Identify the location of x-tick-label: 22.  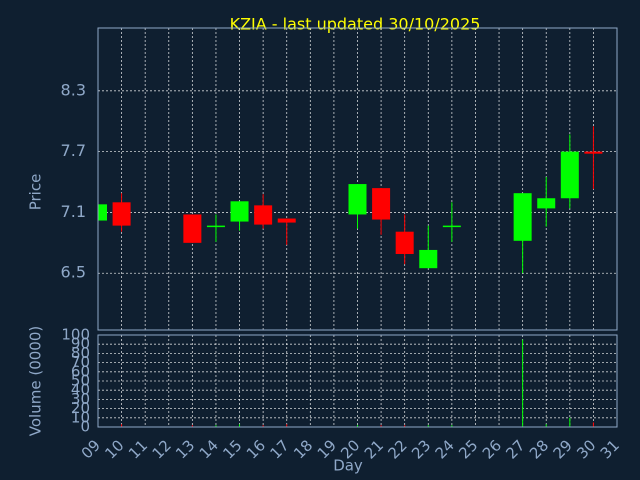
(397, 449).